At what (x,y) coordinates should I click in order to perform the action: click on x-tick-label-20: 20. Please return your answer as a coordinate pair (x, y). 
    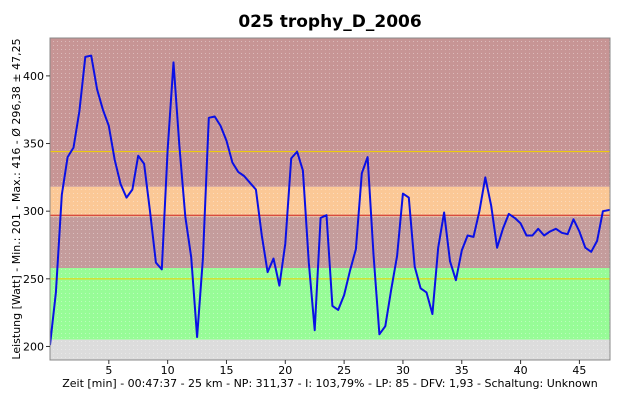
    Looking at the image, I should click on (285, 370).